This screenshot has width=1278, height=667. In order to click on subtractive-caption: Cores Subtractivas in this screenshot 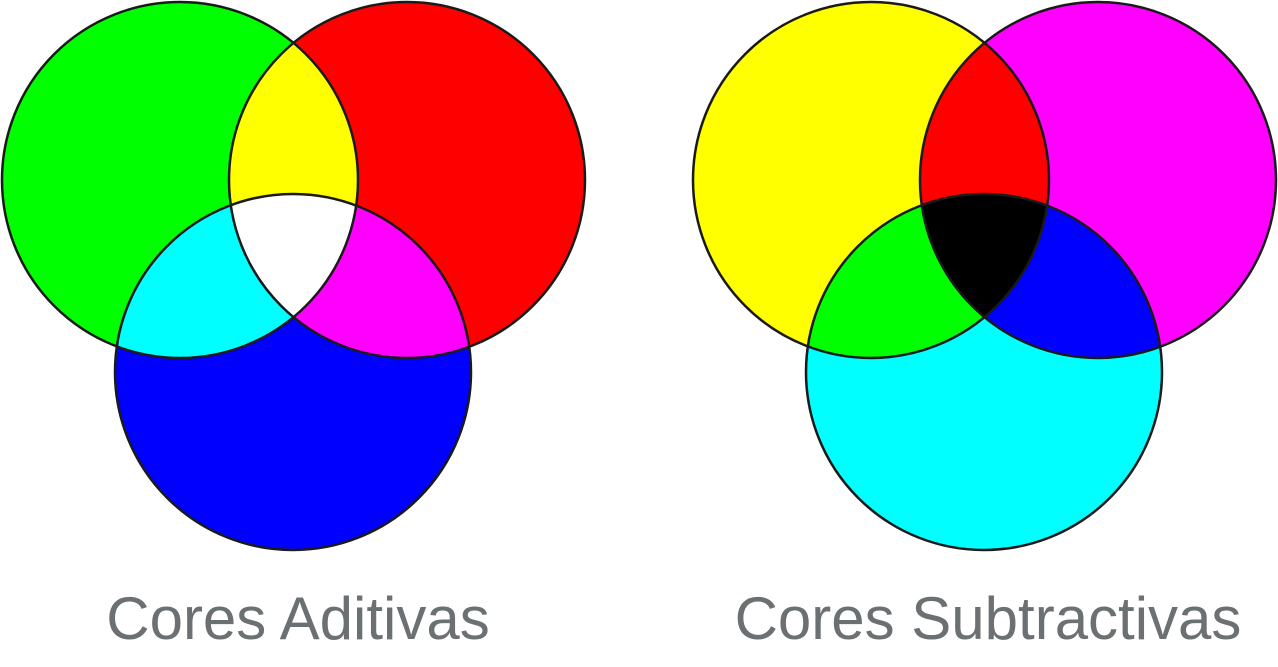, I will do `click(988, 618)`.